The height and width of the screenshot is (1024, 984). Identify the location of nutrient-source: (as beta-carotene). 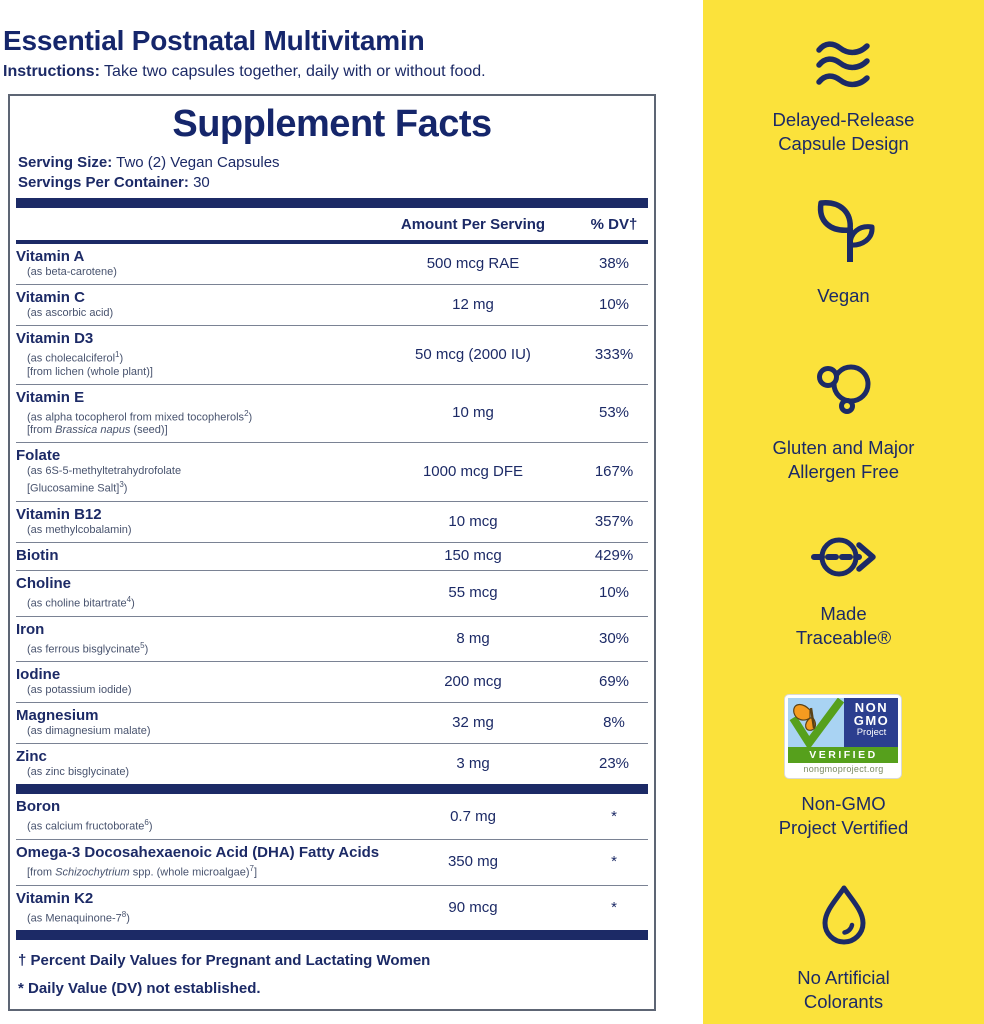
(72, 272).